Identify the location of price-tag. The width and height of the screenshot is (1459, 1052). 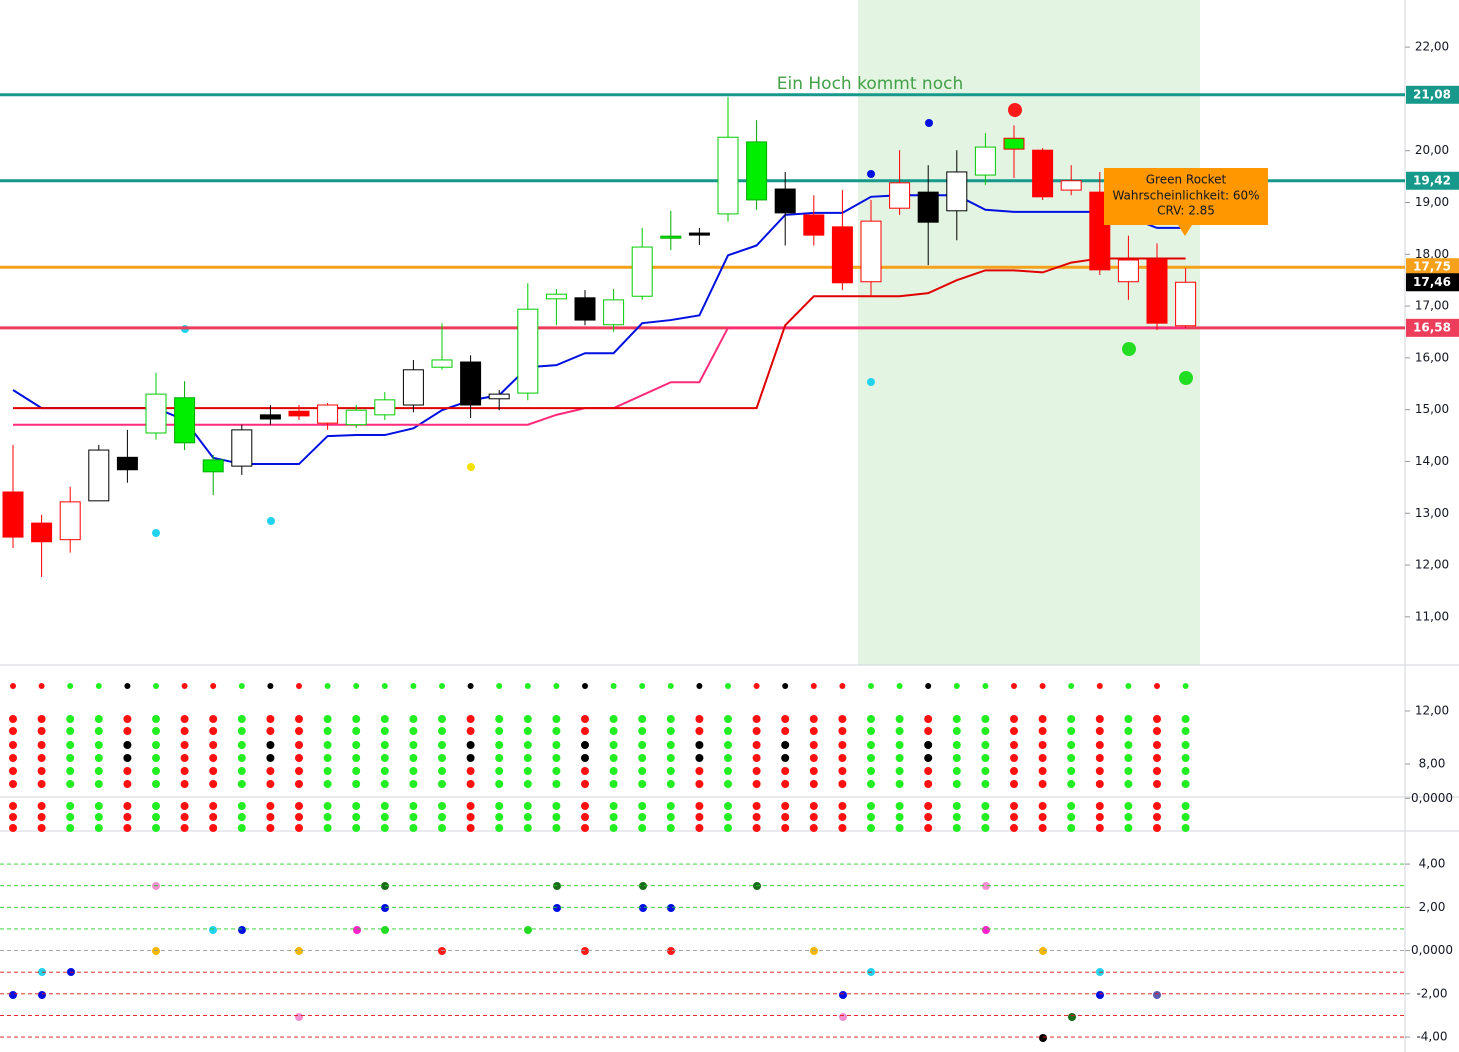
(1432, 180).